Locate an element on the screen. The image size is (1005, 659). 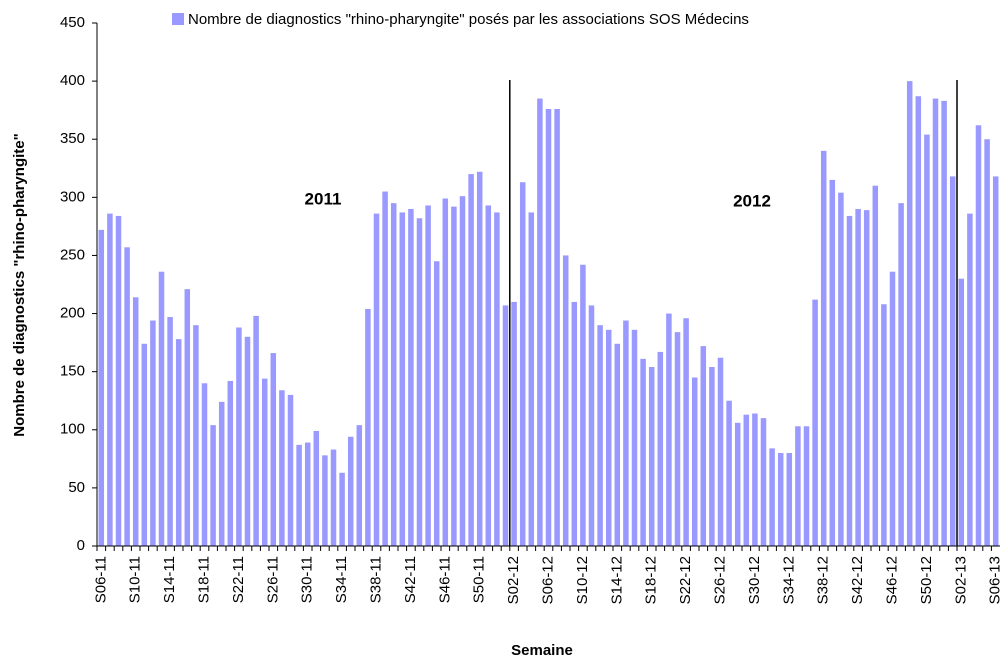
legend-swatch is located at coordinates (178, 19).